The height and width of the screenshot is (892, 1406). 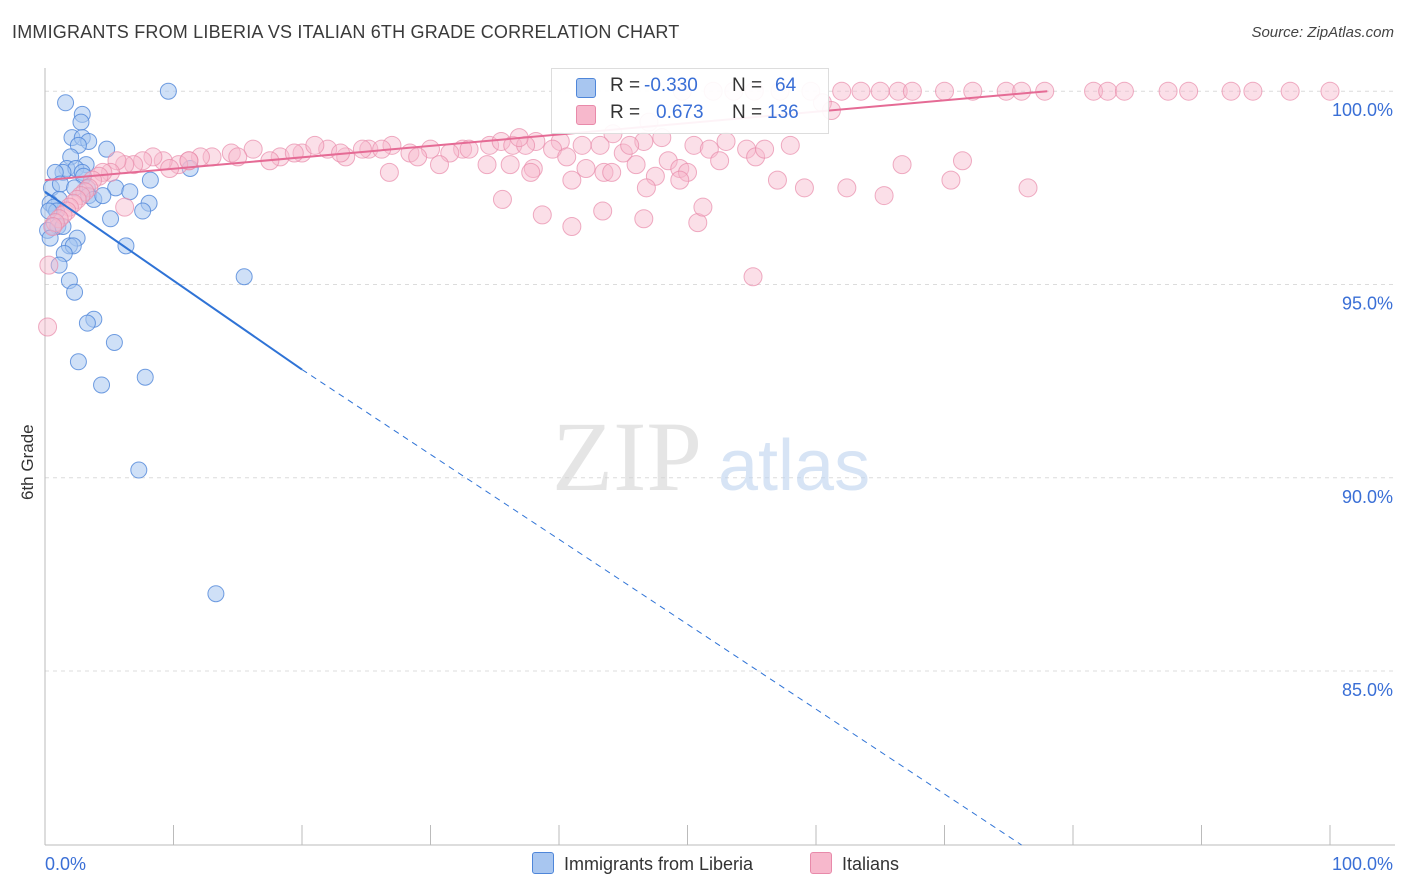 What do you see at coordinates (627, 456) in the screenshot?
I see `watermark-zip: ZIP` at bounding box center [627, 456].